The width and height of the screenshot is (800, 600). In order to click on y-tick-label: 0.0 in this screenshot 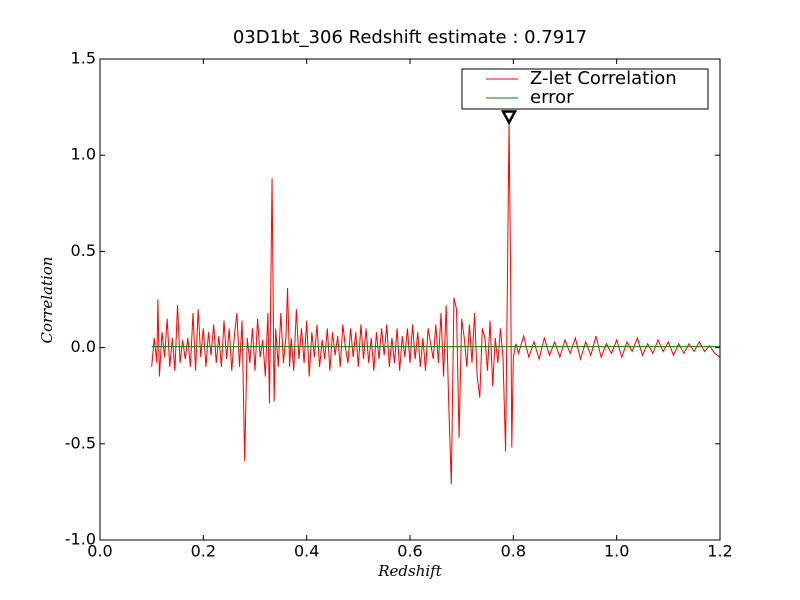, I will do `click(83, 346)`.